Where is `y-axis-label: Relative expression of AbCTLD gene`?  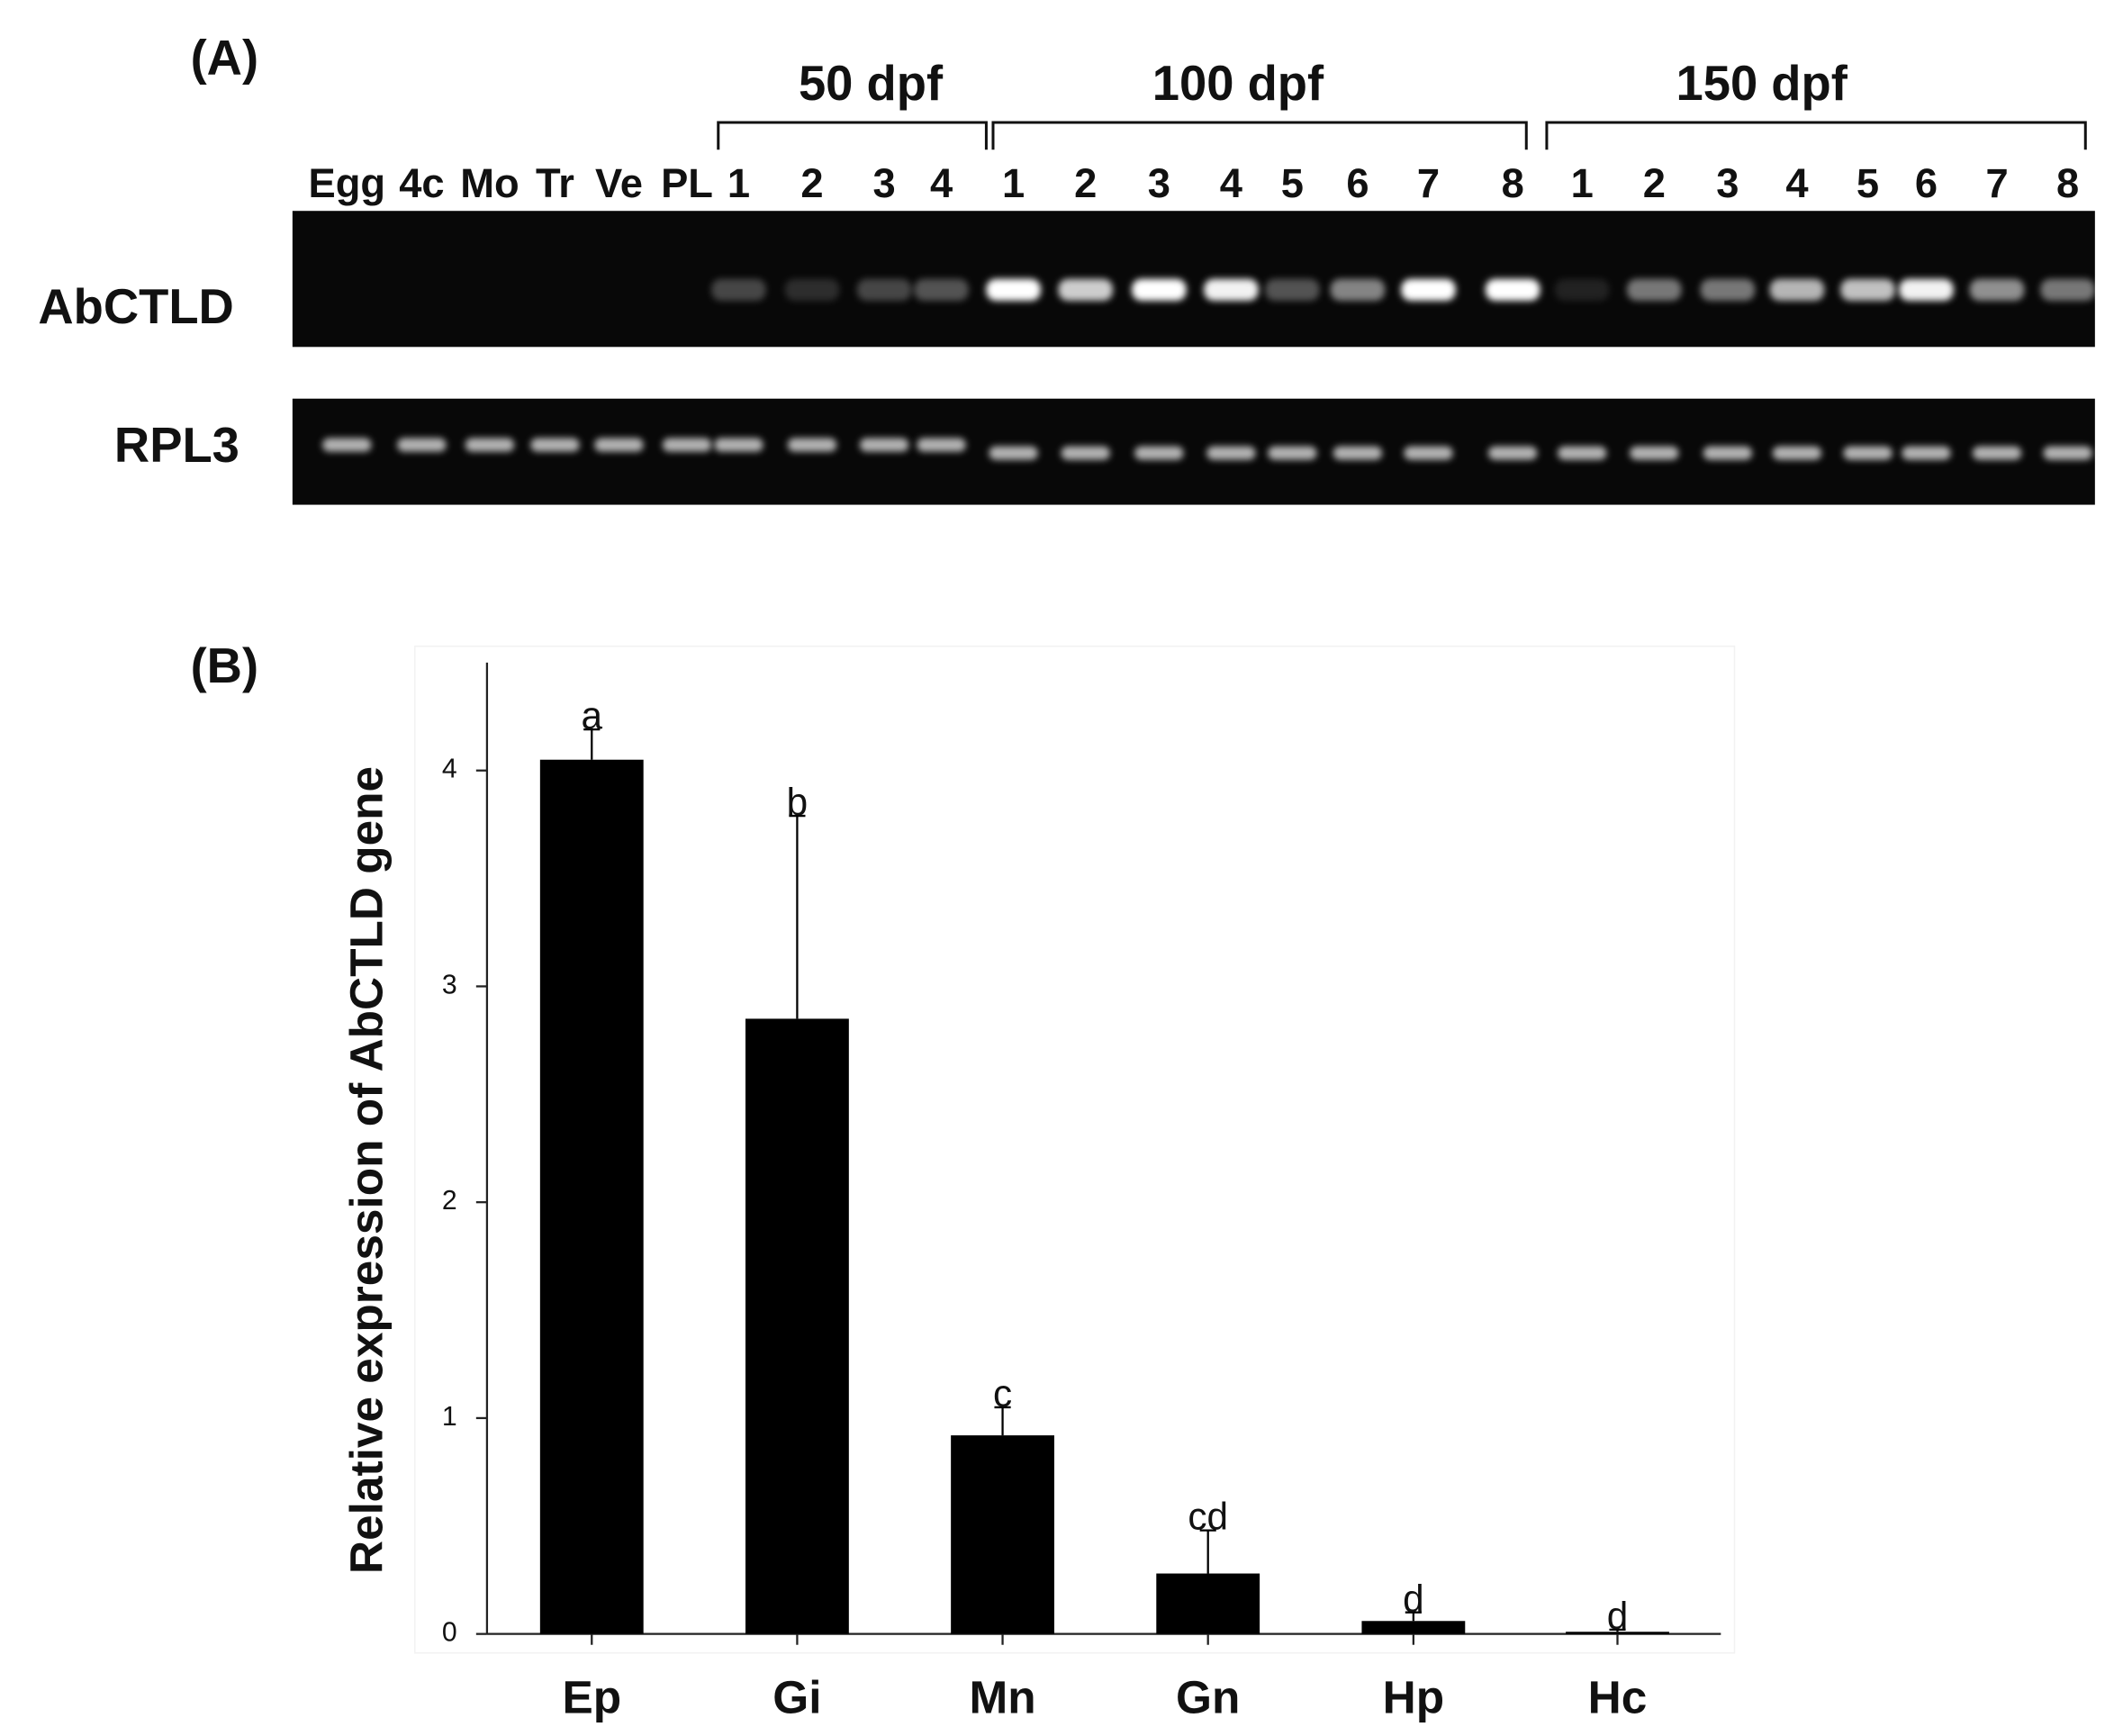
y-axis-label: Relative expression of AbCTLD gene is located at coordinates (366, 1170).